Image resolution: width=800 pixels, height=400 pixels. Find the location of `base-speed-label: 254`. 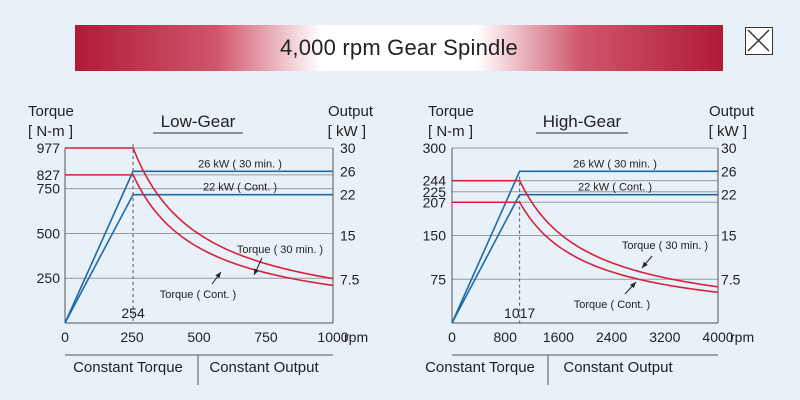

base-speed-label: 254 is located at coordinates (133, 313).